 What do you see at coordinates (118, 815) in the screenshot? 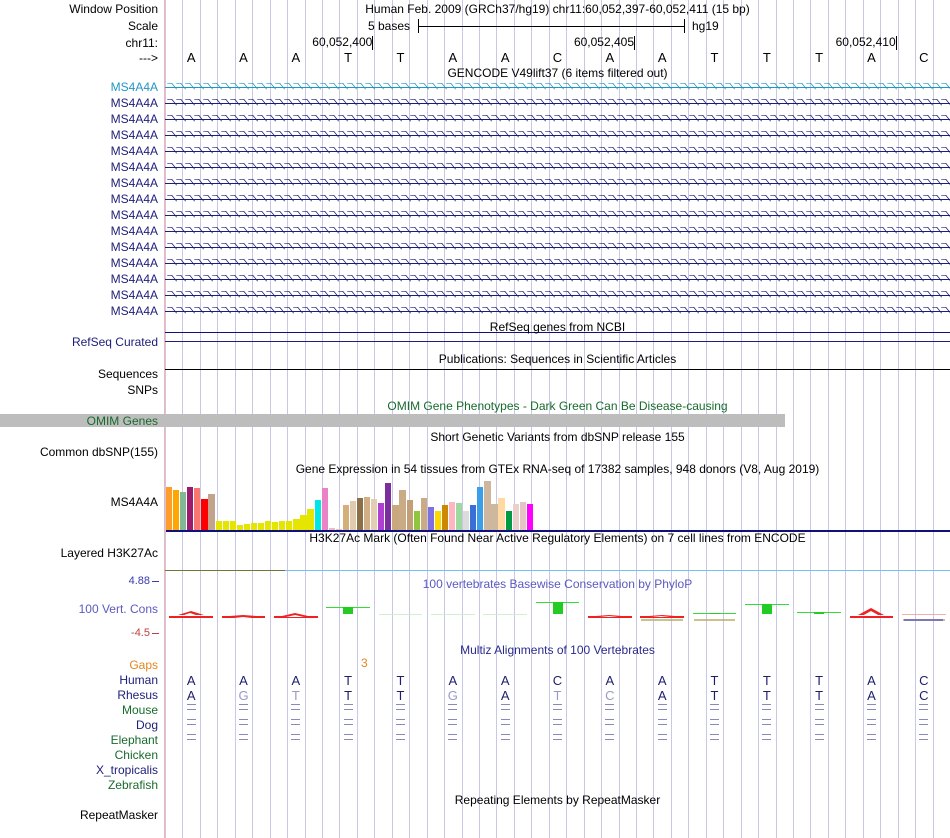
I see `track-label-repeatmasker: RepeatMasker` at bounding box center [118, 815].